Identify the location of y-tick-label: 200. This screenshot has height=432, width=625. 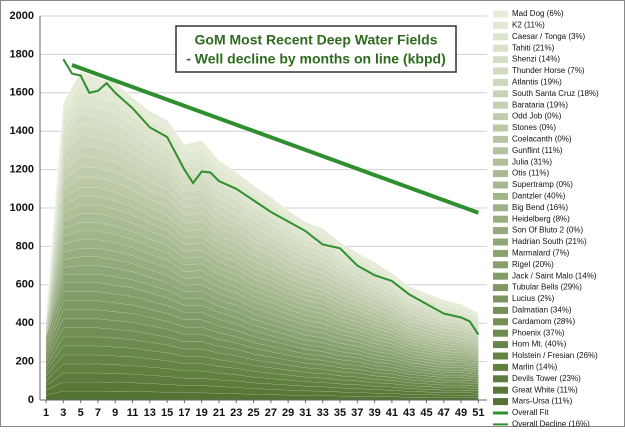
(25, 362).